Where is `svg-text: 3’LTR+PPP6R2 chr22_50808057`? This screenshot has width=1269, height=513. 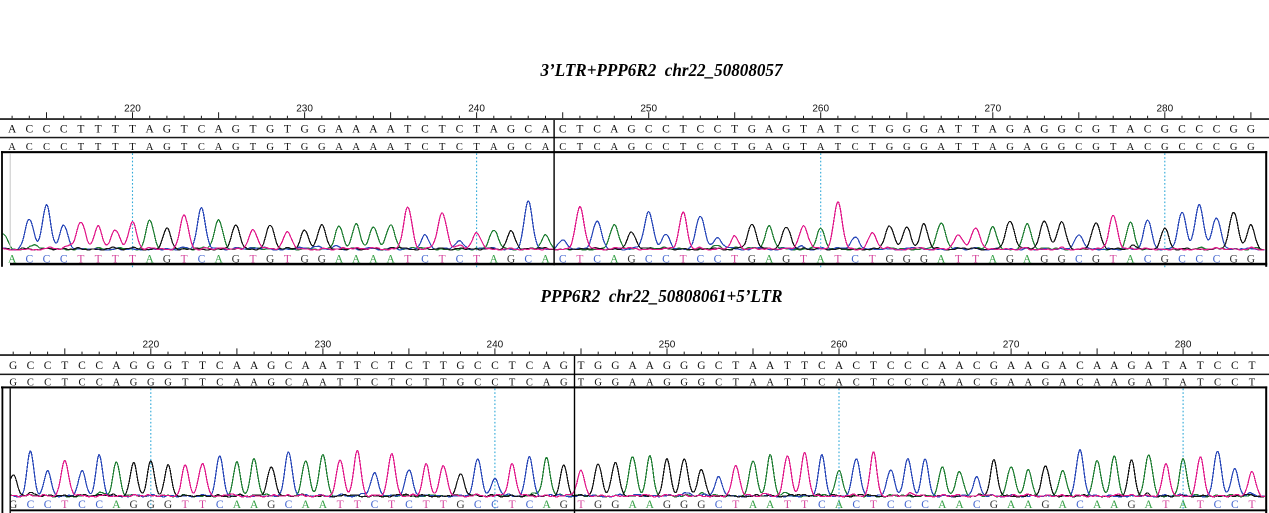
svg-text: 3’LTR+PPP6R2 chr22_50808057 is located at coordinates (662, 70).